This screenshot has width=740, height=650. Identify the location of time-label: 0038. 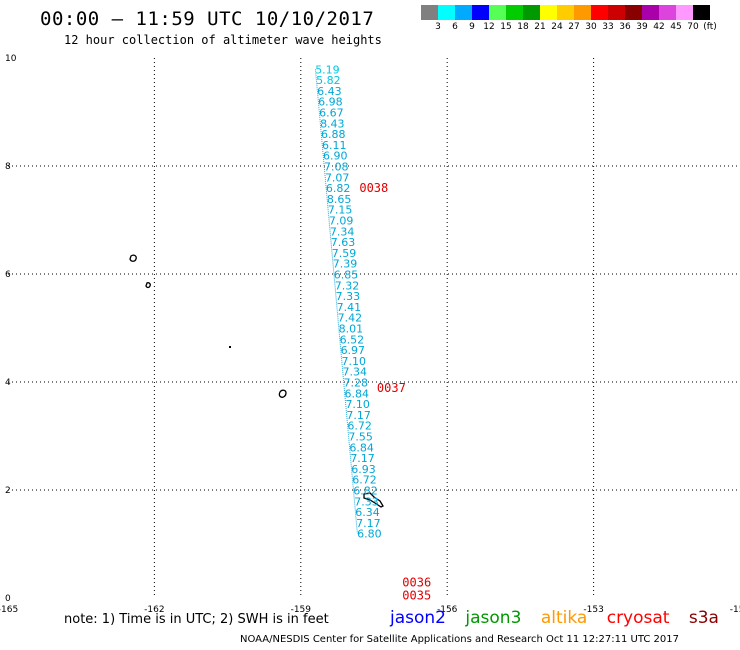
(373, 188).